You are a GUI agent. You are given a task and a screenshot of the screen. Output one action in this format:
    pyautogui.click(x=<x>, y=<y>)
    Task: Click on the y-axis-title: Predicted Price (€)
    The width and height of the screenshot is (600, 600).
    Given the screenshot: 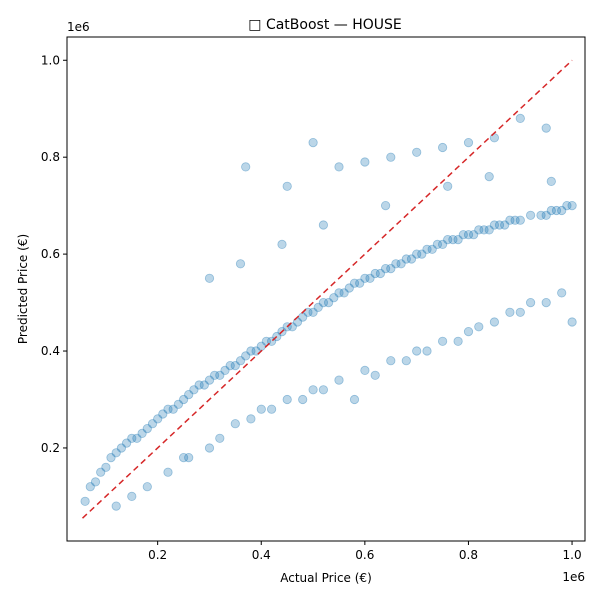 What is the action you would take?
    pyautogui.click(x=23, y=289)
    